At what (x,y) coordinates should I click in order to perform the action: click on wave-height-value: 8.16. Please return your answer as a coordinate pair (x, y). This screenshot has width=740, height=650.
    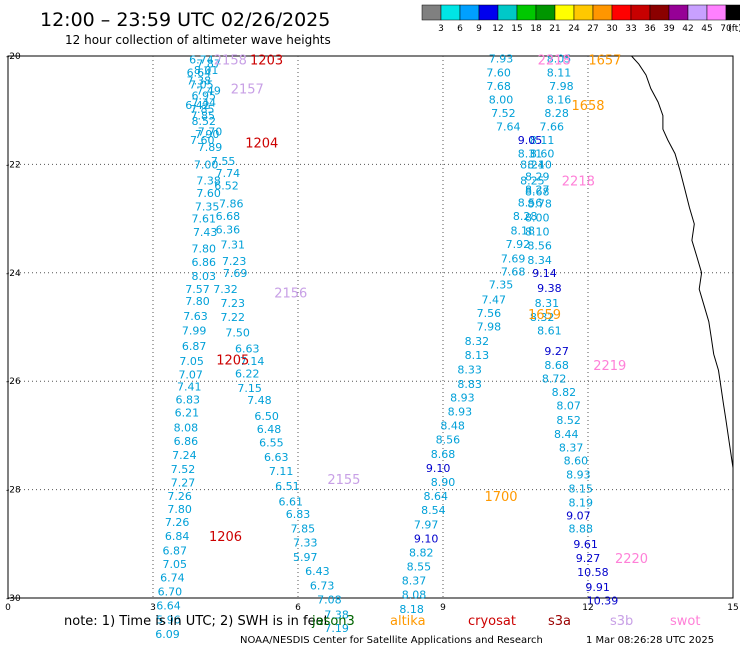
    Looking at the image, I should click on (559, 99).